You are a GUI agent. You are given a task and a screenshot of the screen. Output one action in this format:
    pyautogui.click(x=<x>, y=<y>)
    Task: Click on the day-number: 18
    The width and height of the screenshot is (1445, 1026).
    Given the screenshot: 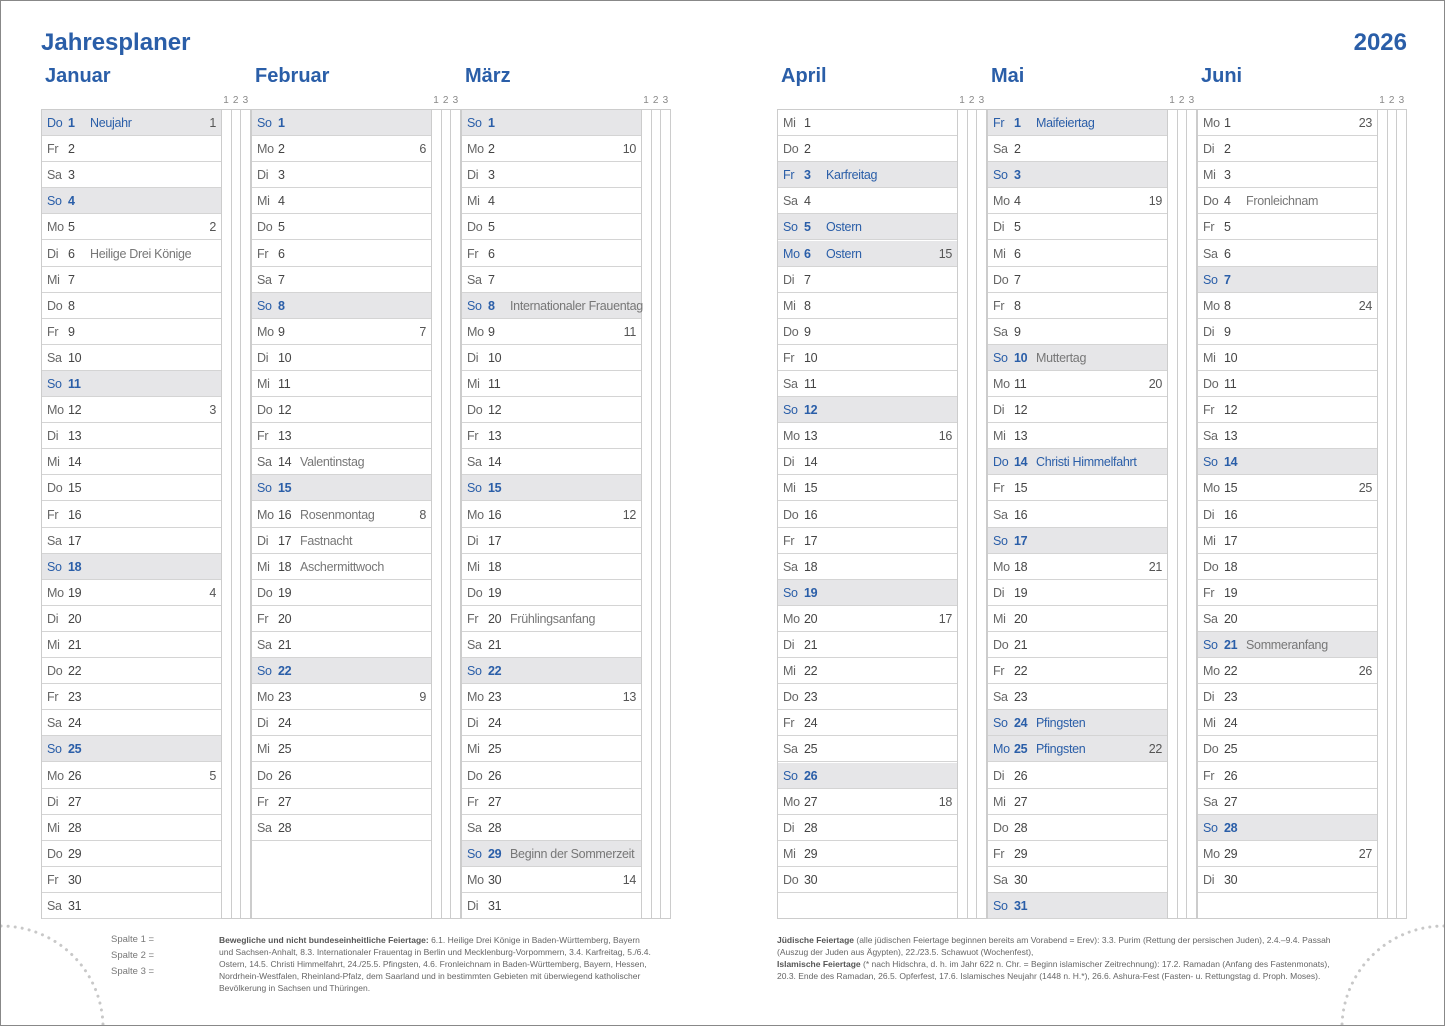 What is the action you would take?
    pyautogui.click(x=495, y=566)
    